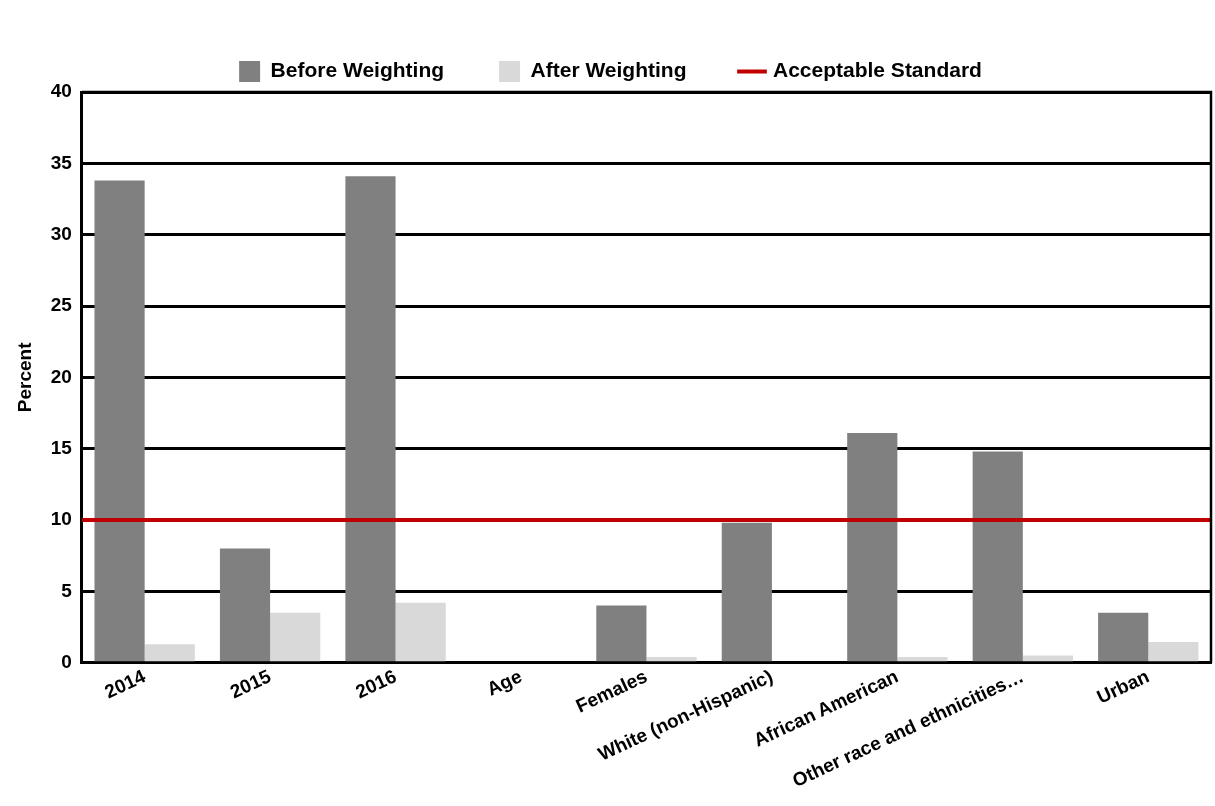 The width and height of the screenshot is (1215, 806). I want to click on x-tick-label: Urban, so click(1123, 686).